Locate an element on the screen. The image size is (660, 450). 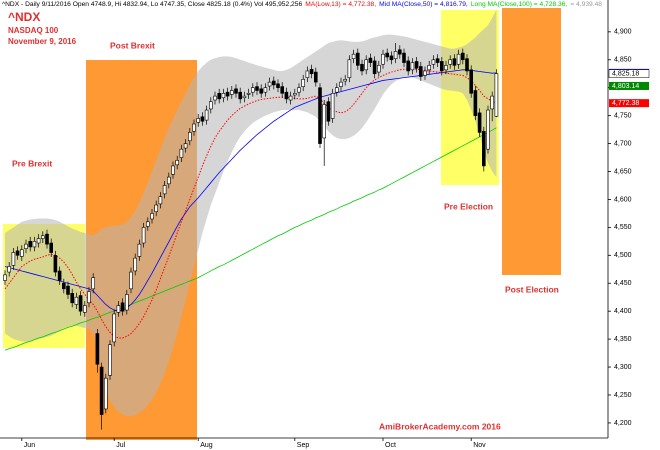
header-part: Long MA(Close,100) = 4,728.36, is located at coordinates (519, 4).